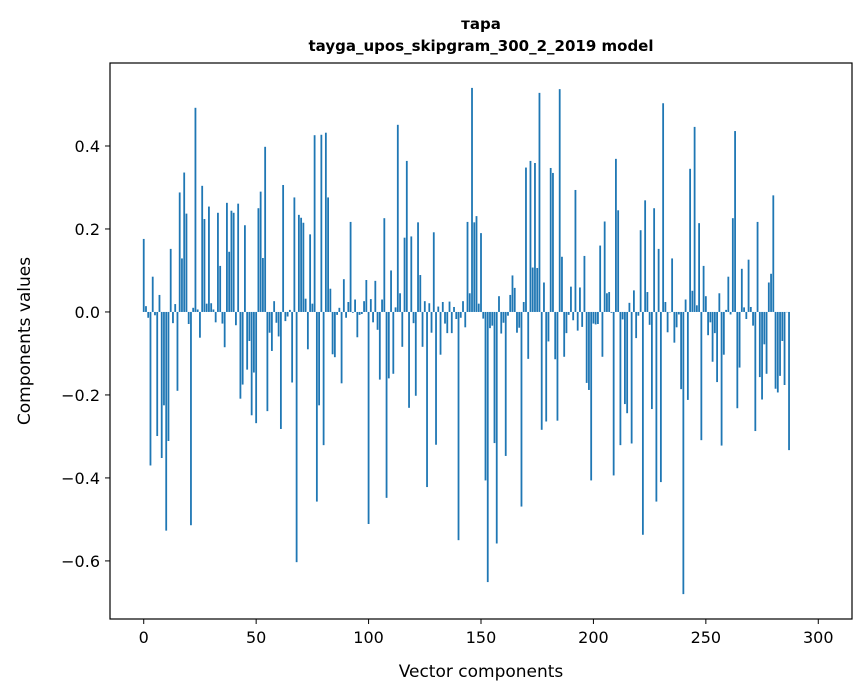  What do you see at coordinates (80, 478) in the screenshot?
I see `y-tick-label: −0.4` at bounding box center [80, 478].